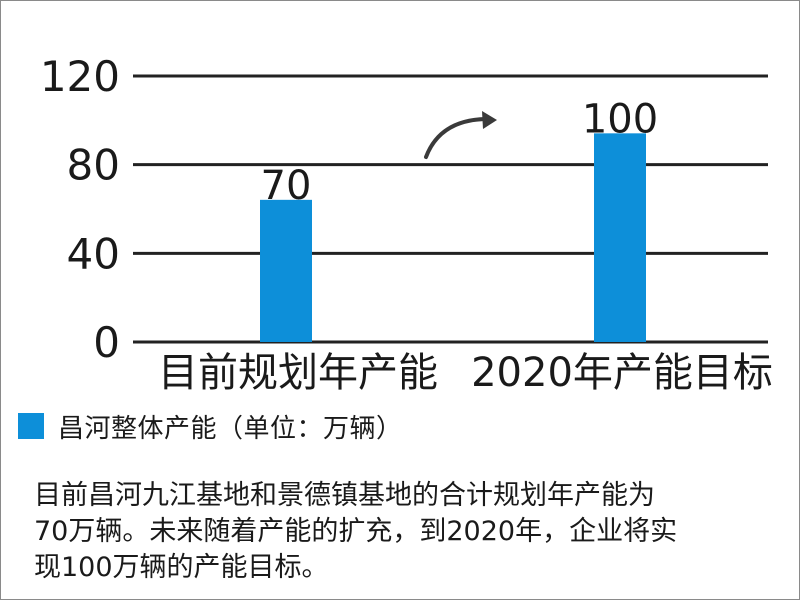 The height and width of the screenshot is (600, 800). I want to click on data-label: 100, so click(620, 119).